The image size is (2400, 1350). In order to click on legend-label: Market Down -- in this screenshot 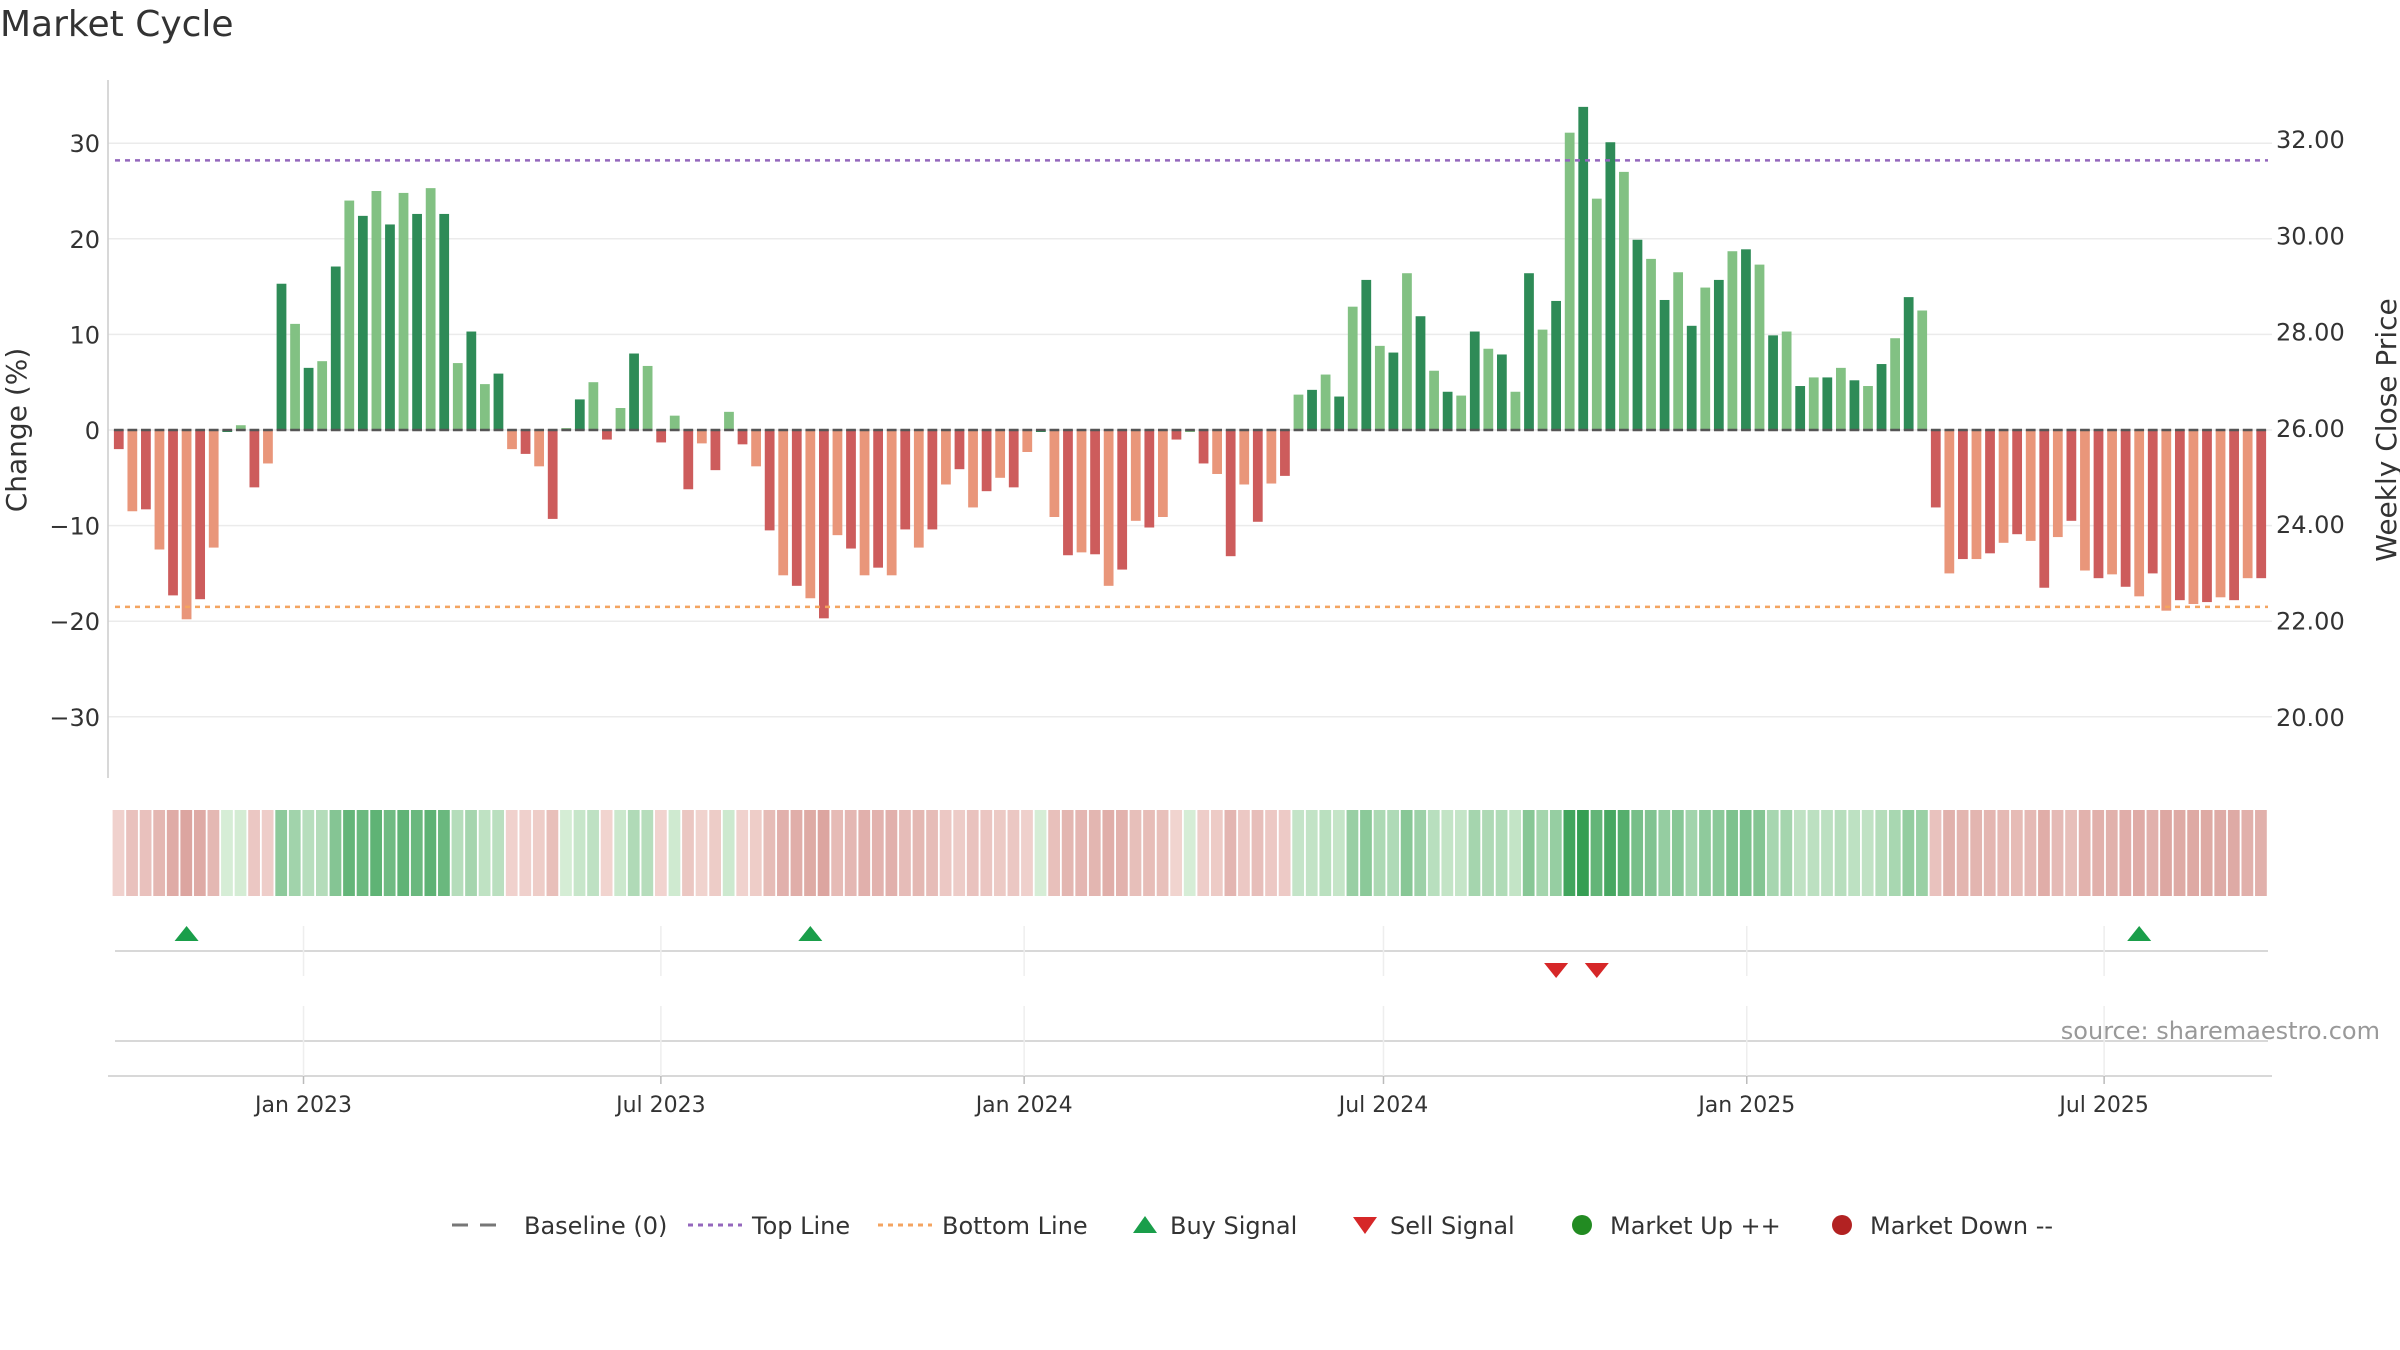, I will do `click(1961, 1226)`.